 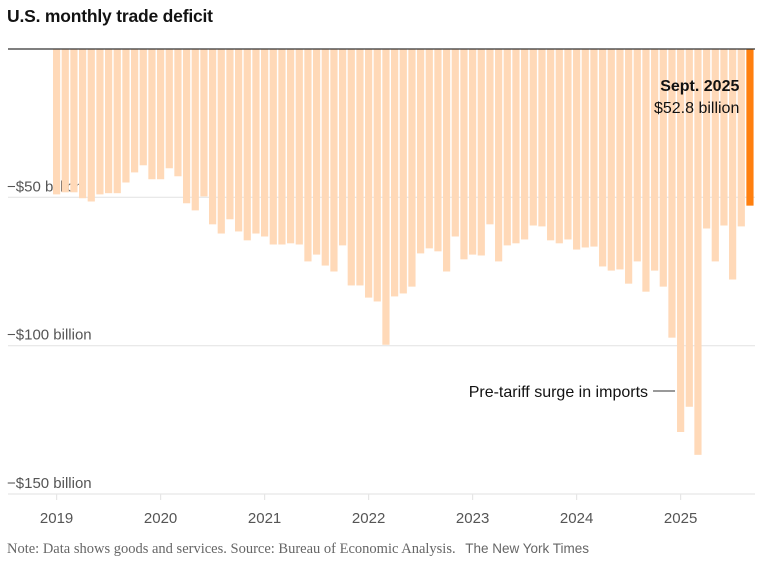 What do you see at coordinates (750, 127) in the screenshot?
I see `bar-highlight` at bounding box center [750, 127].